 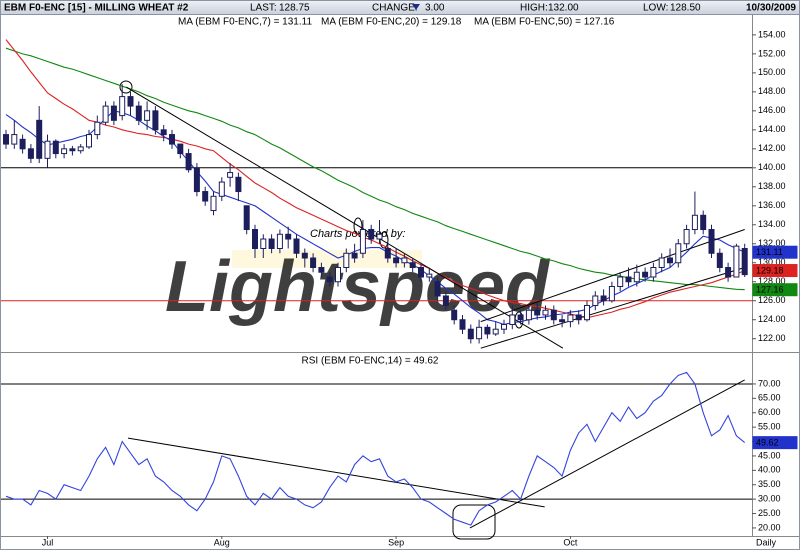 I want to click on y-tick-label: 55.00, so click(x=769, y=427).